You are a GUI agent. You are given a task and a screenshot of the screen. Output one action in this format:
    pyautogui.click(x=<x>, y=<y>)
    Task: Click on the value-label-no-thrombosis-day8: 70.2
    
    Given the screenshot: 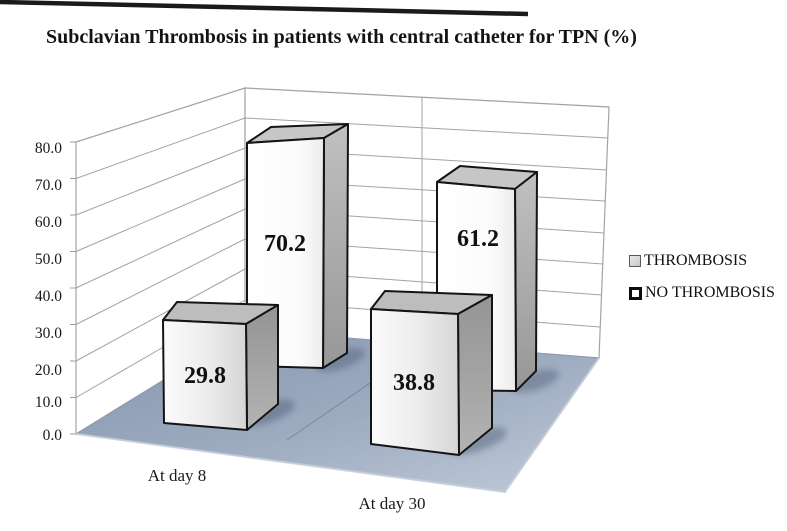 What is the action you would take?
    pyautogui.click(x=285, y=244)
    